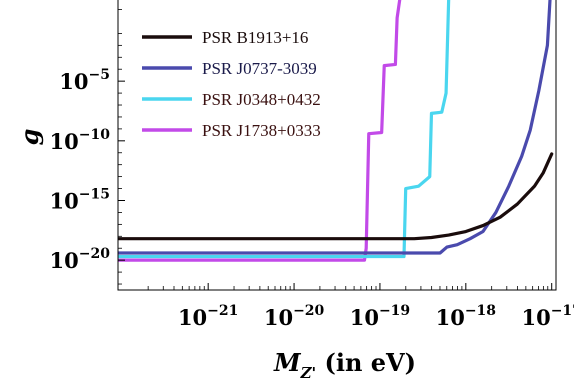 This screenshot has width=574, height=382. I want to click on y-tick-label-4: 10−20, so click(80, 259).